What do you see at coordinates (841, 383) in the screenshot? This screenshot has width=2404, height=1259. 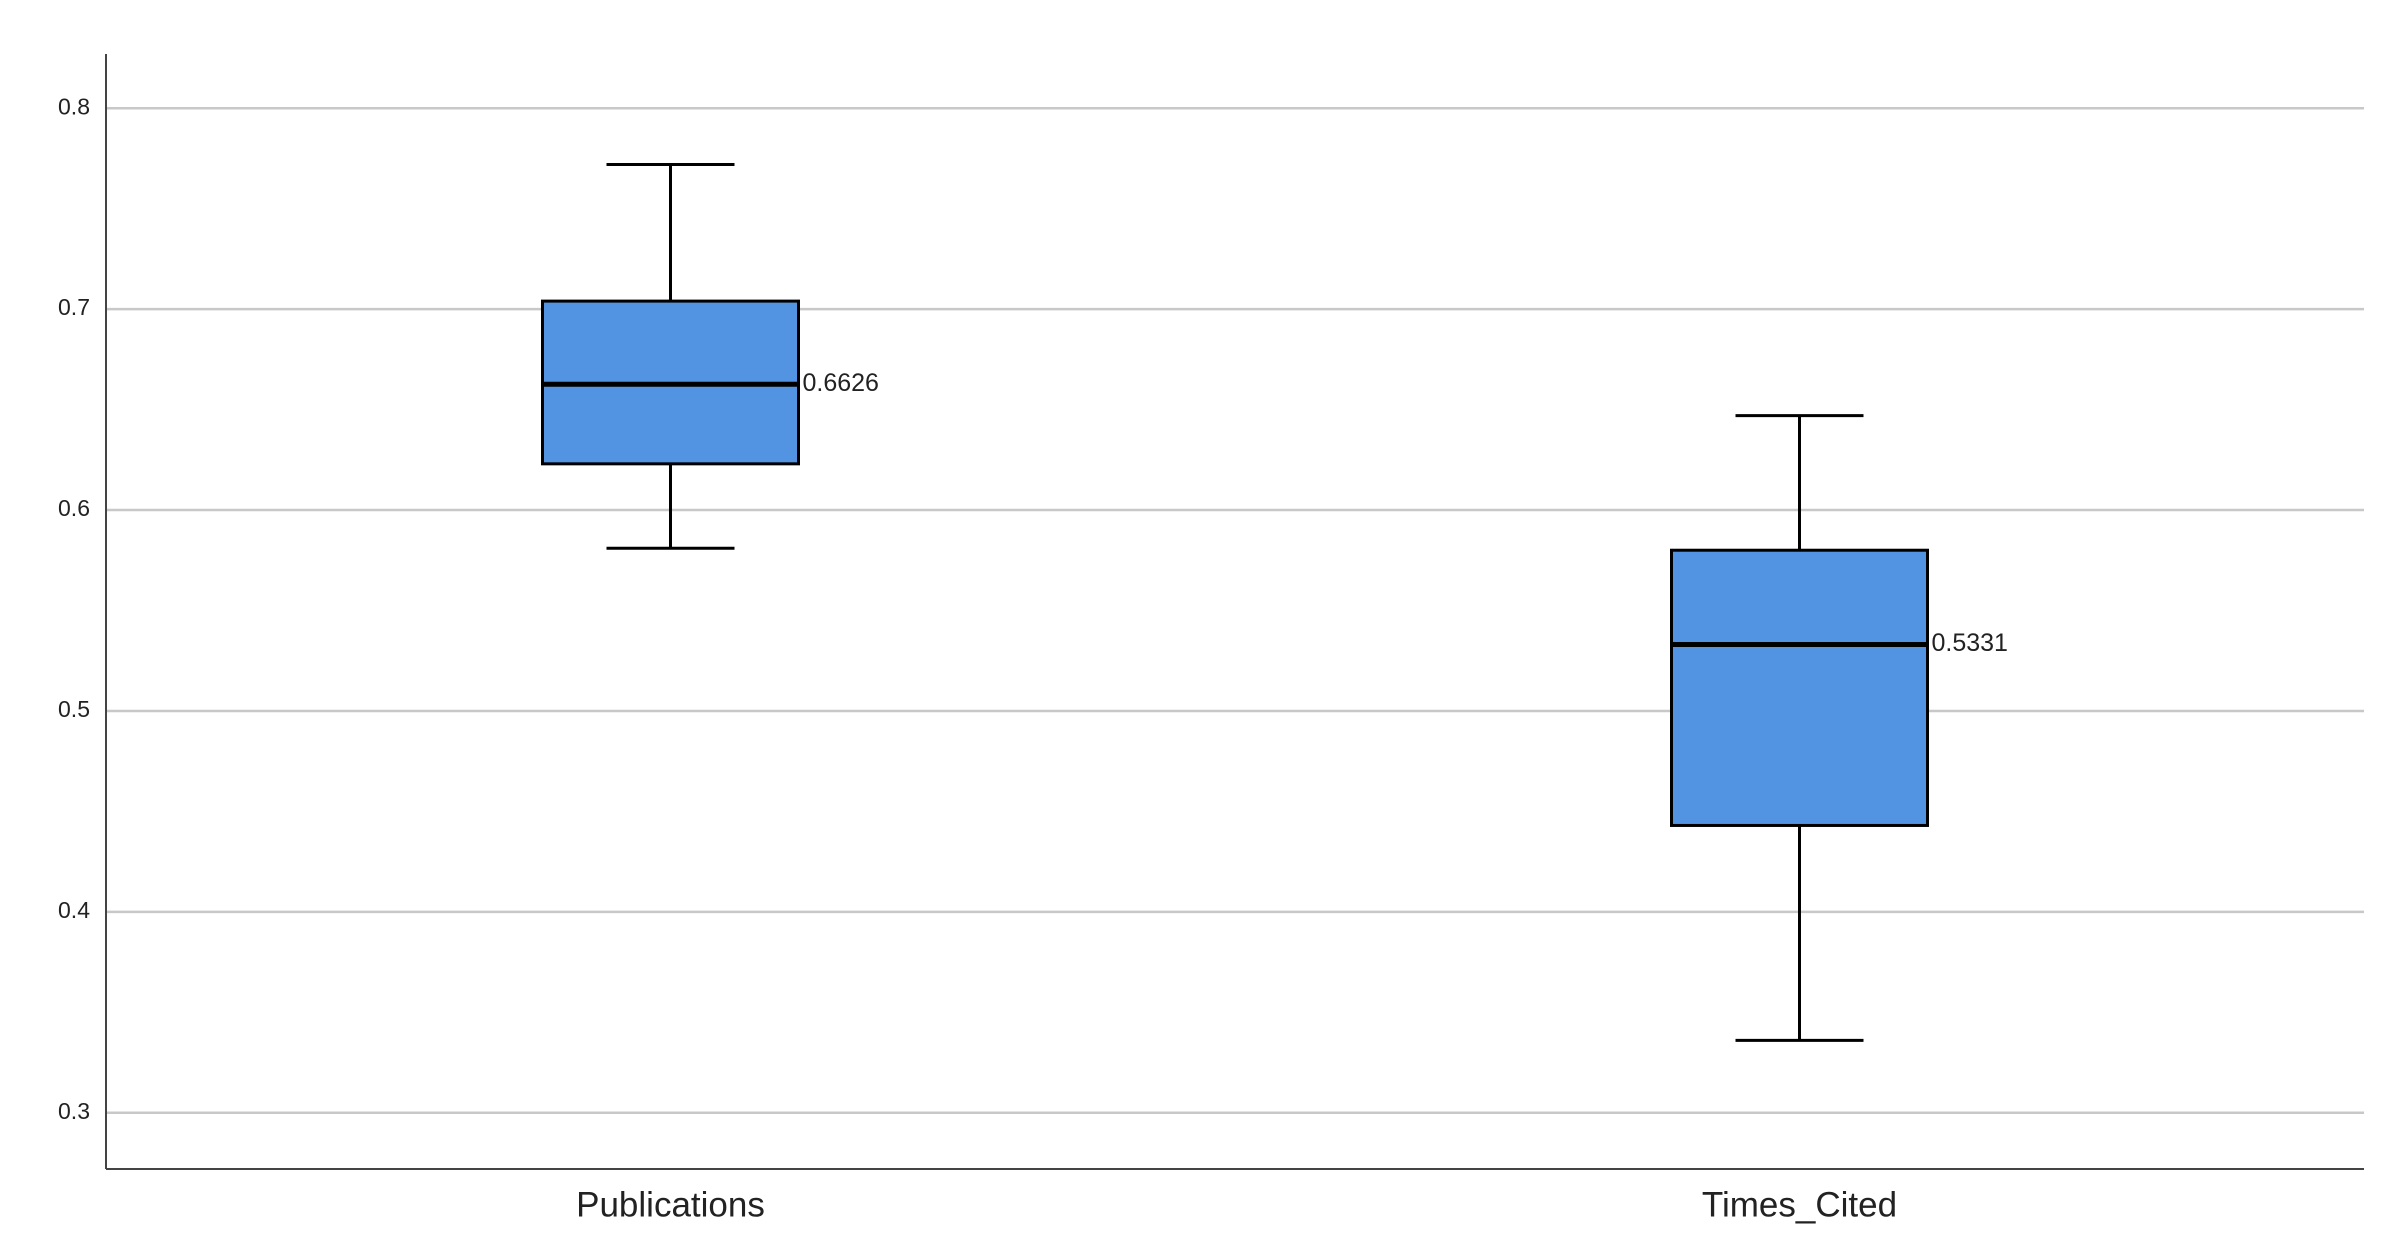 I see `median-label: 0.6626` at bounding box center [841, 383].